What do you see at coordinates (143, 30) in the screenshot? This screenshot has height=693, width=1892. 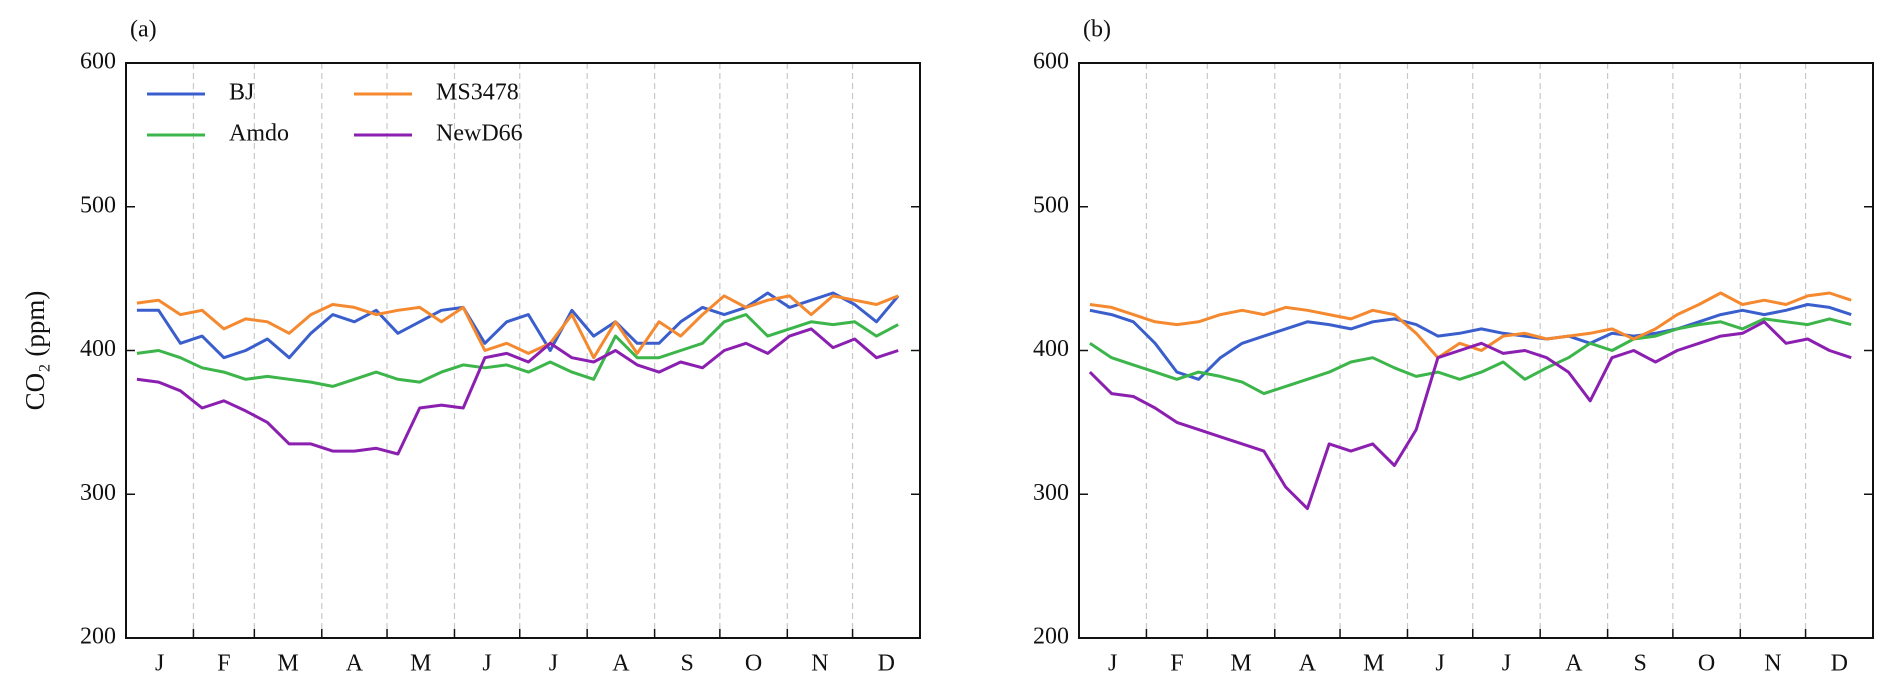 I see `panel-title: (a)` at bounding box center [143, 30].